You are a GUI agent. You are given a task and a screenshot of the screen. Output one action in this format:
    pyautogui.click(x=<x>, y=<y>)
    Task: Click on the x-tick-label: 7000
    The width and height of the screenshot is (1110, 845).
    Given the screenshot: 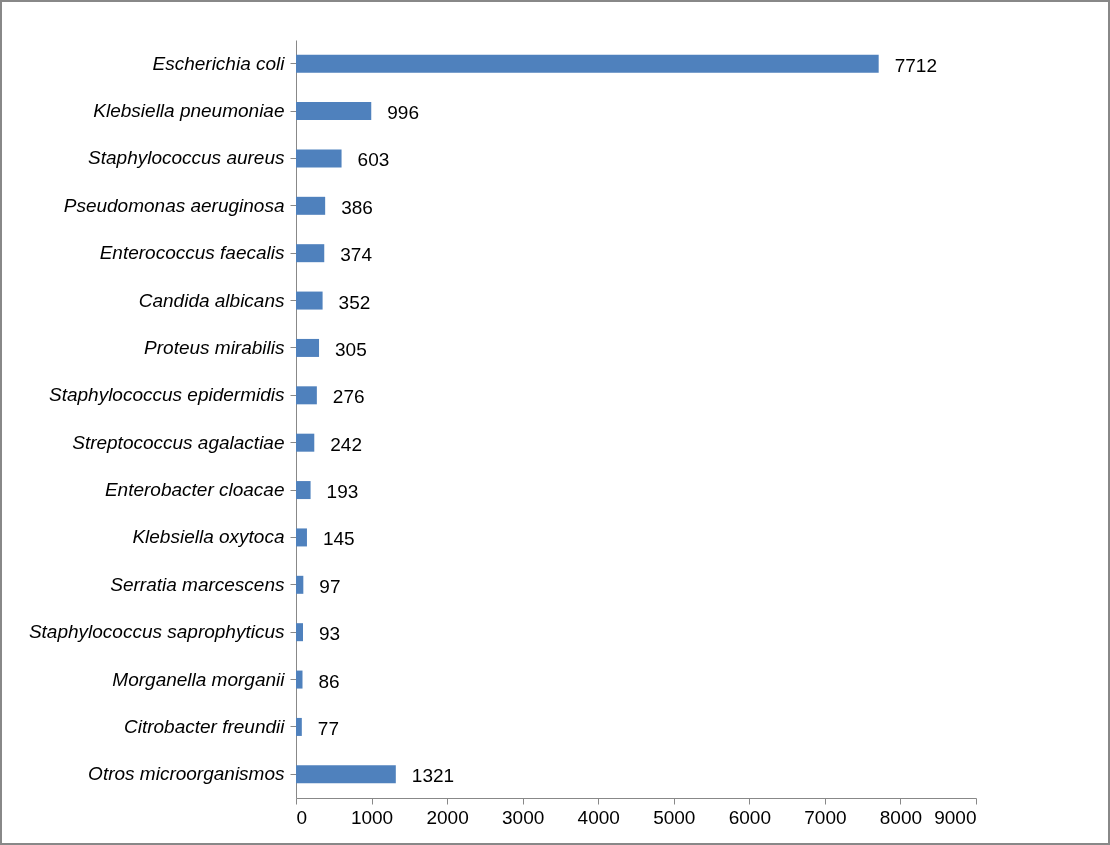 What is the action you would take?
    pyautogui.click(x=825, y=817)
    